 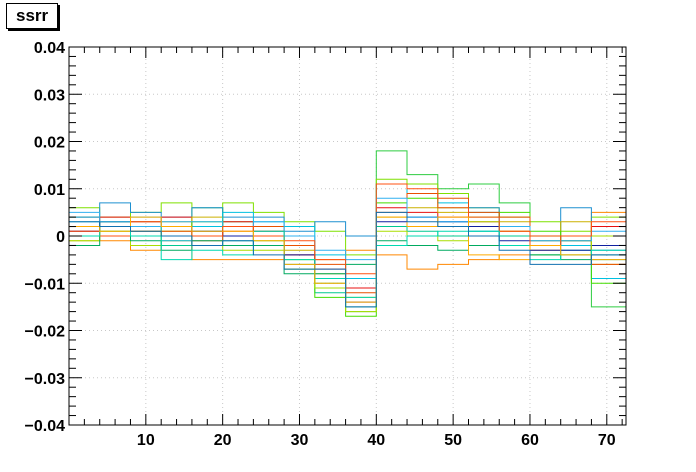 I want to click on y-tick-label: −0.01, so click(x=45, y=284).